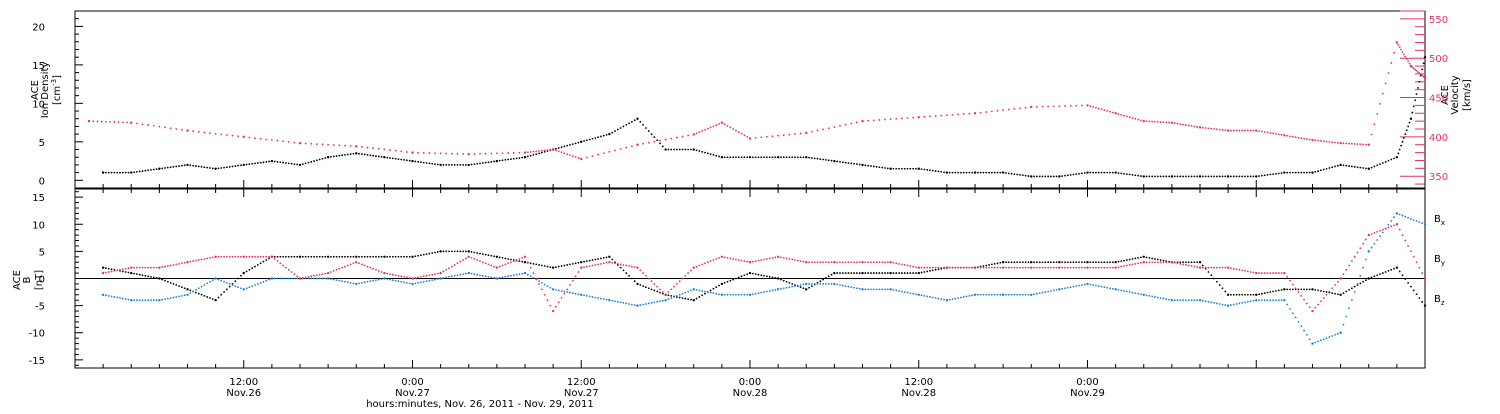 The width and height of the screenshot is (1500, 414). Describe the element at coordinates (1439, 300) in the screenshot. I see `legend-bz: Bz` at that location.